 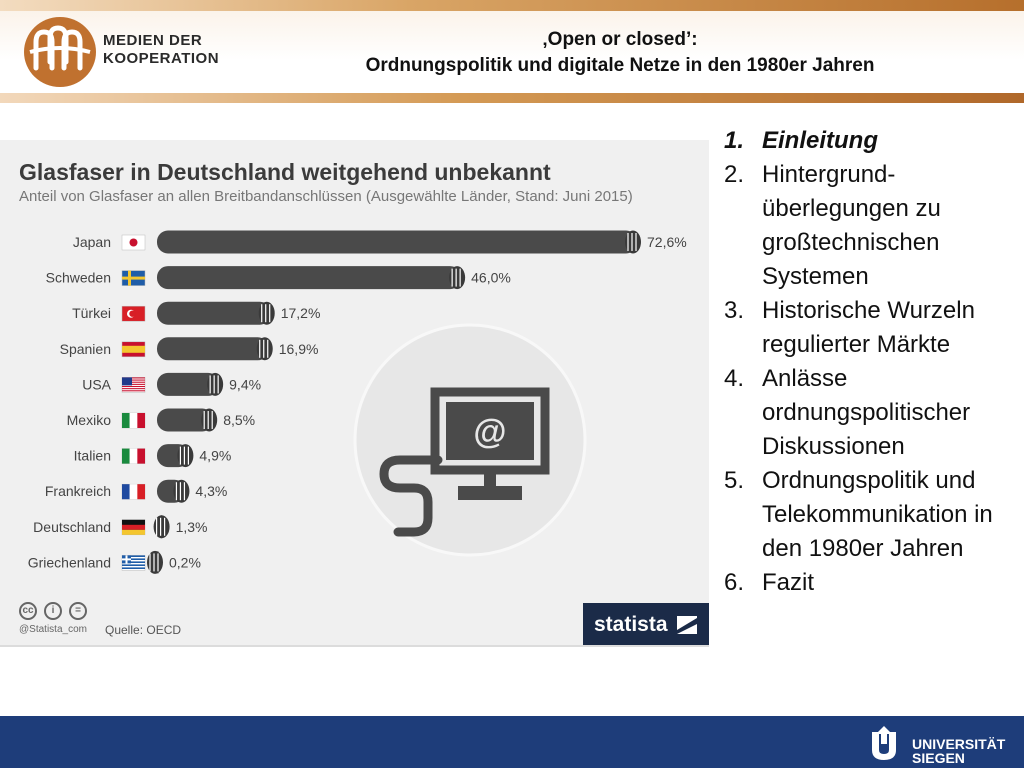 What do you see at coordinates (620, 39) in the screenshot?
I see `slide-title-line-1: ‚Open or closed’:` at bounding box center [620, 39].